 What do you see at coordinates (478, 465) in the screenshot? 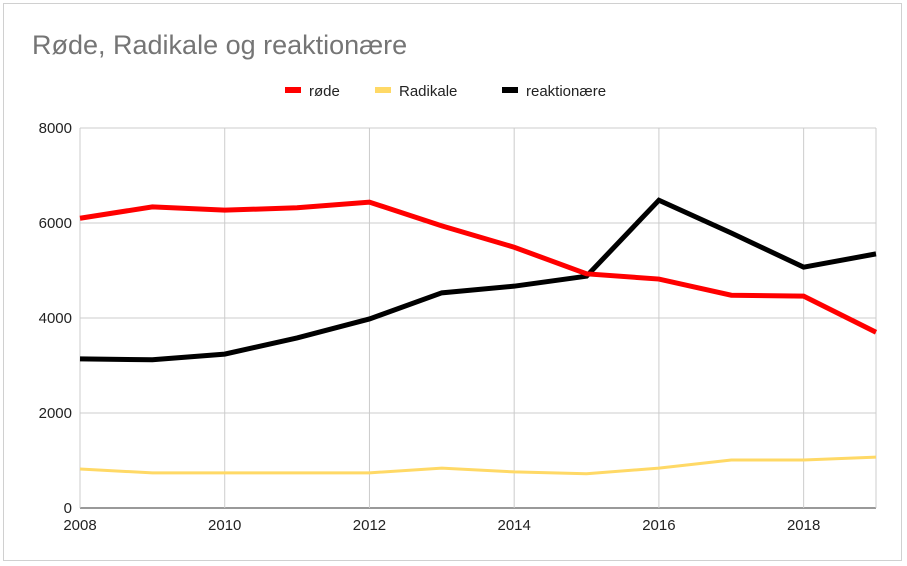
I see `series-line-Radikale` at bounding box center [478, 465].